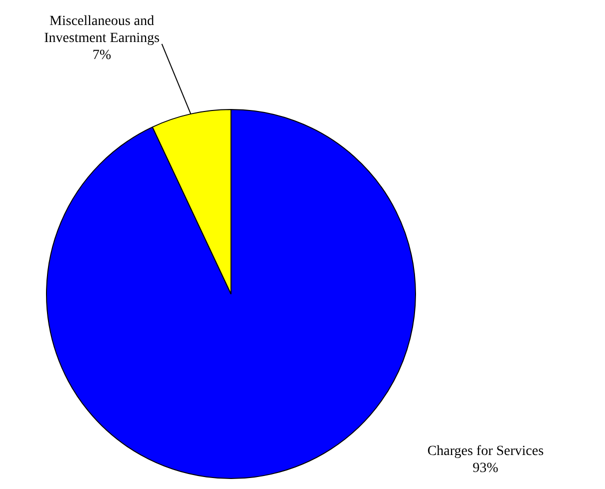 This screenshot has height=489, width=605. Describe the element at coordinates (485, 452) in the screenshot. I see `slice-label: Charges for Services` at that location.